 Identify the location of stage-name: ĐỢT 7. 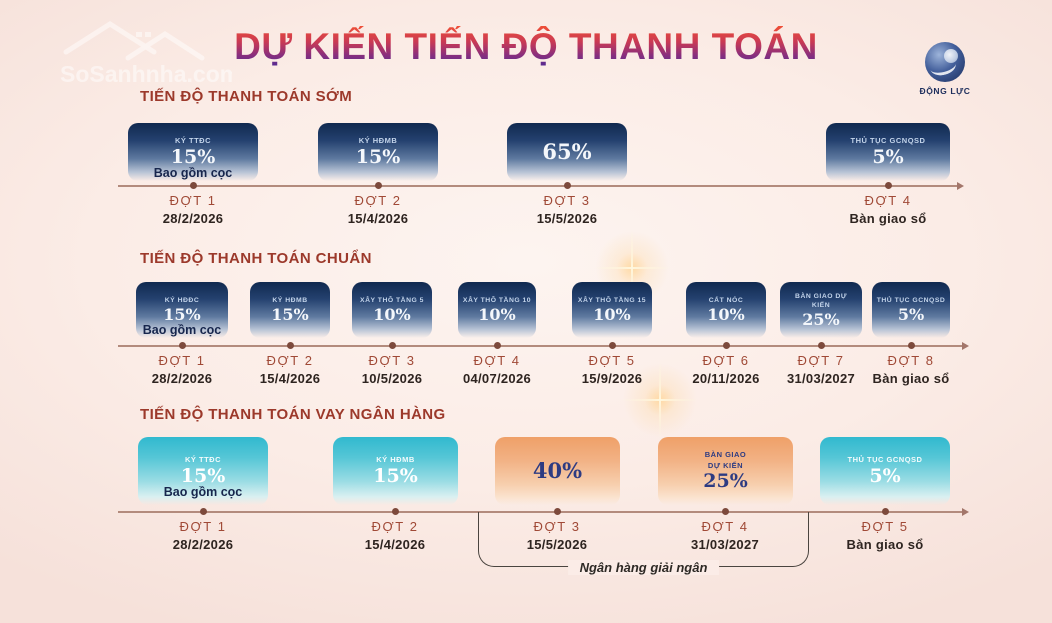
(821, 360).